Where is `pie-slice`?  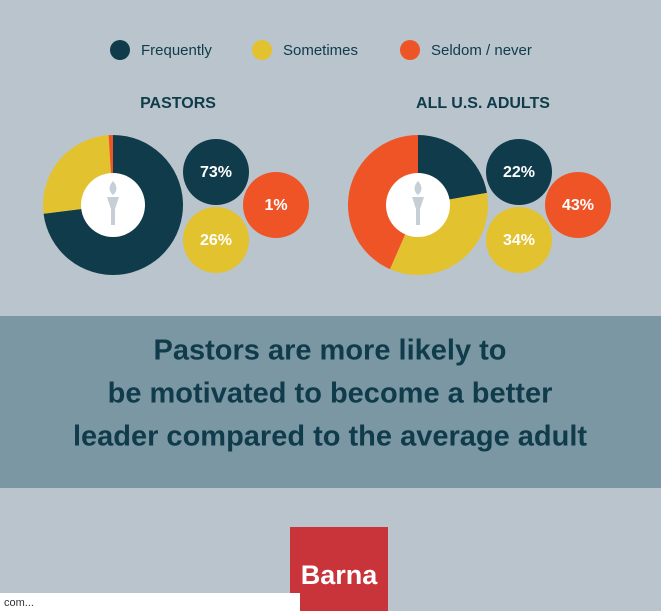
pie-slice is located at coordinates (383, 202).